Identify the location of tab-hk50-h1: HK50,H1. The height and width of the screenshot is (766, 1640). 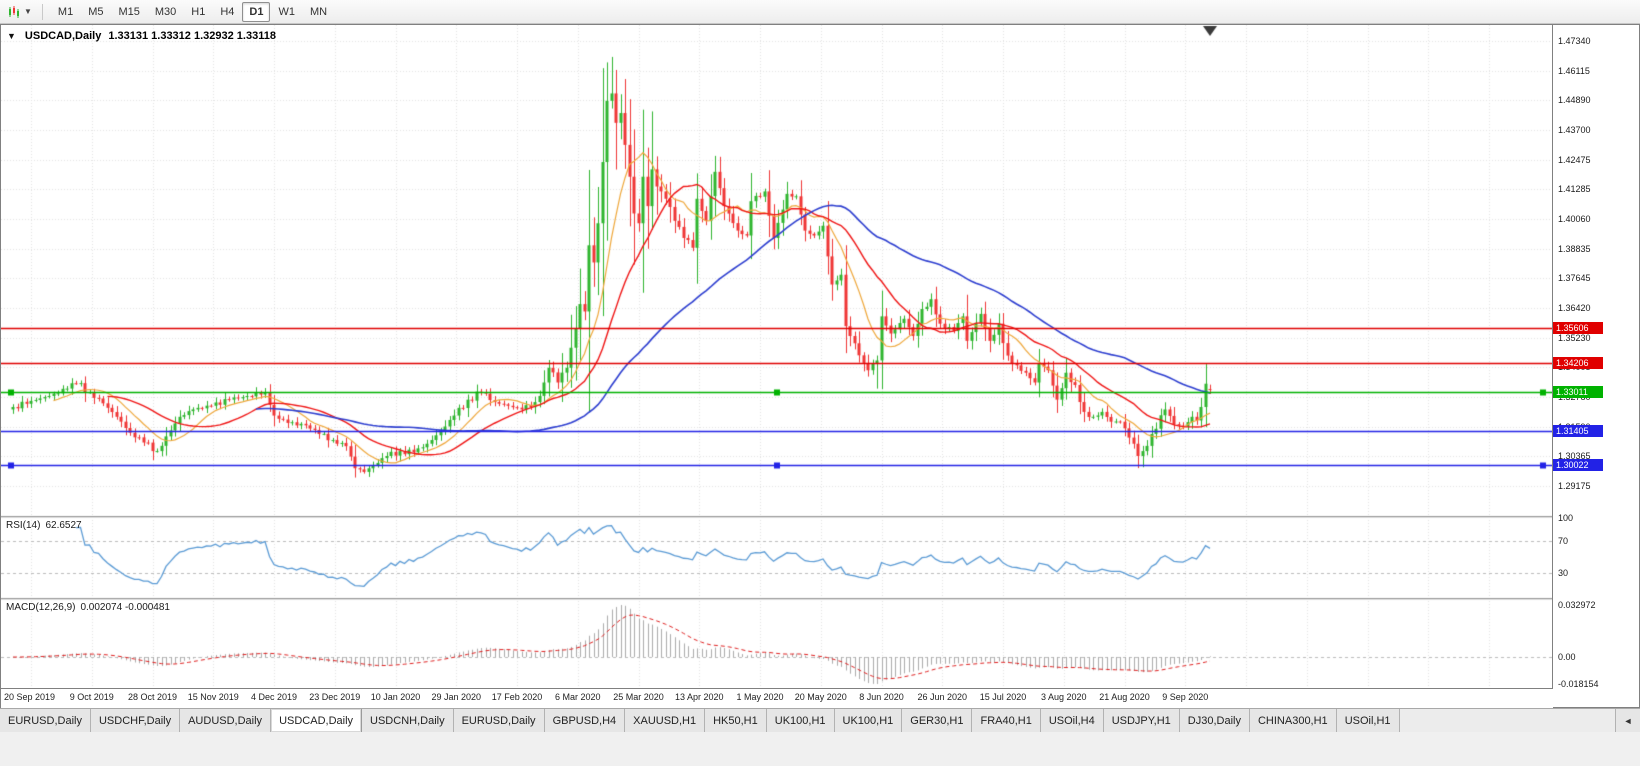
(736, 720).